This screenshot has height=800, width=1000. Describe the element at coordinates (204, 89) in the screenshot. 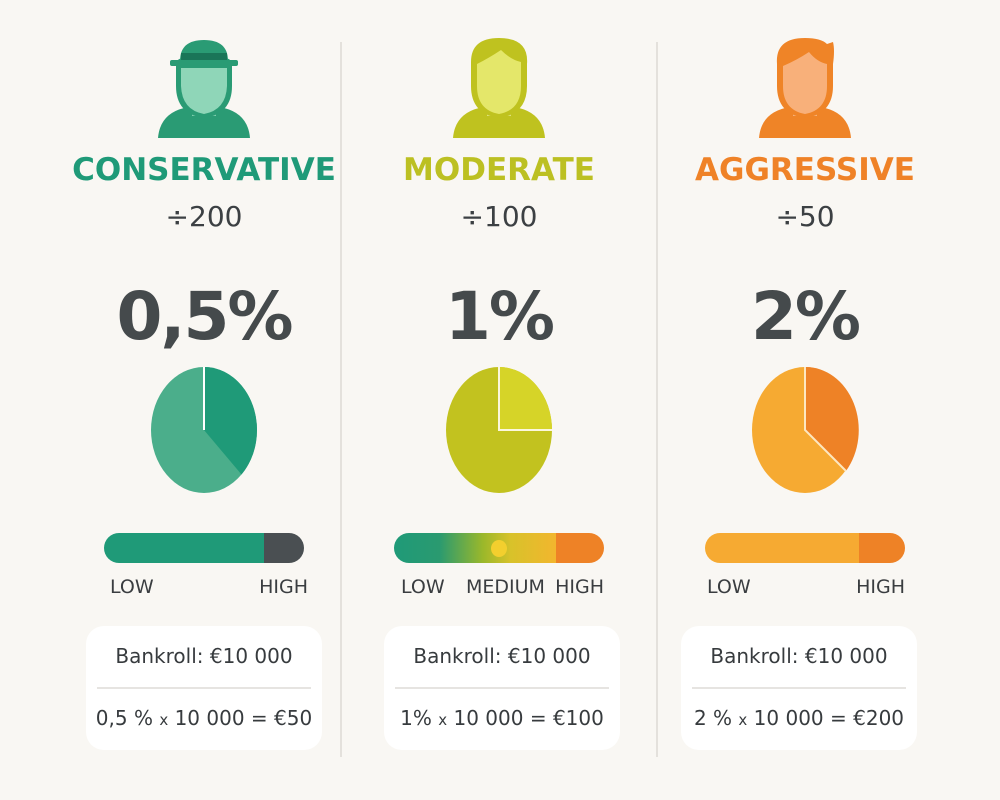

I see `person-with-hat-icon` at that location.